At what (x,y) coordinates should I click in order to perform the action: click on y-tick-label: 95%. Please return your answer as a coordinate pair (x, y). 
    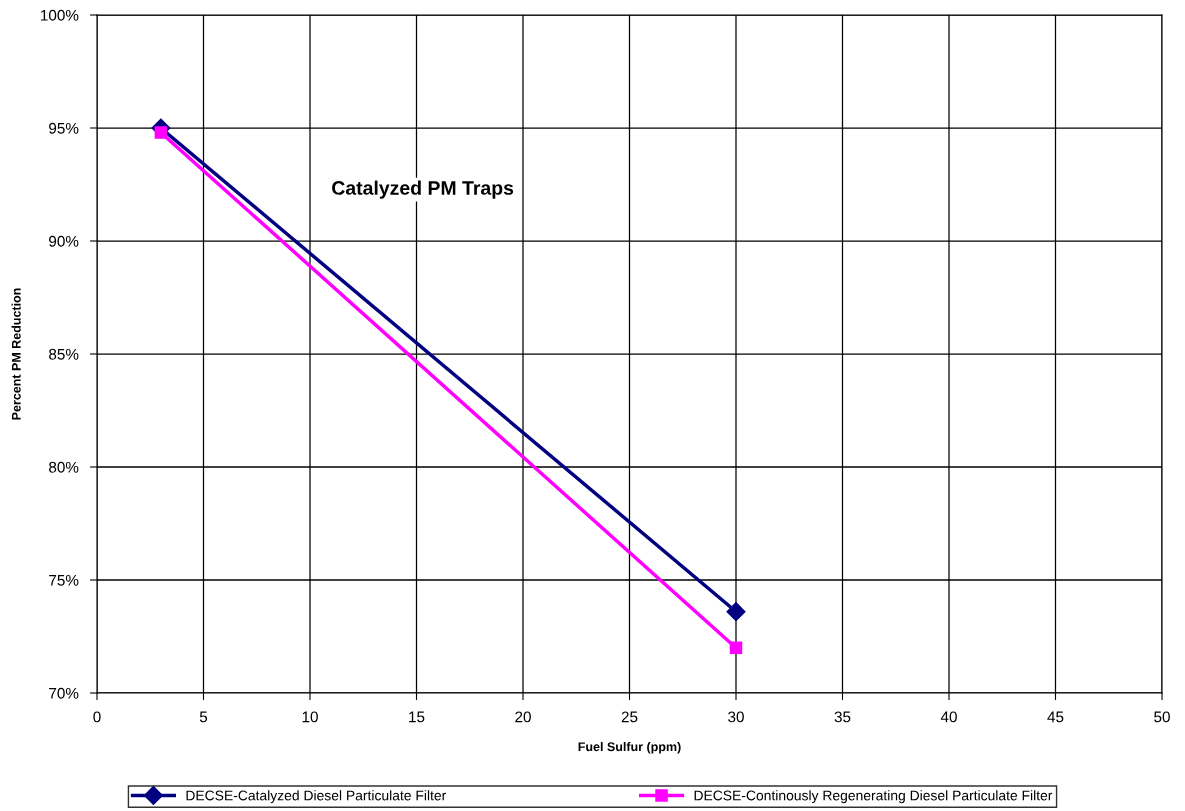
    Looking at the image, I should click on (64, 128).